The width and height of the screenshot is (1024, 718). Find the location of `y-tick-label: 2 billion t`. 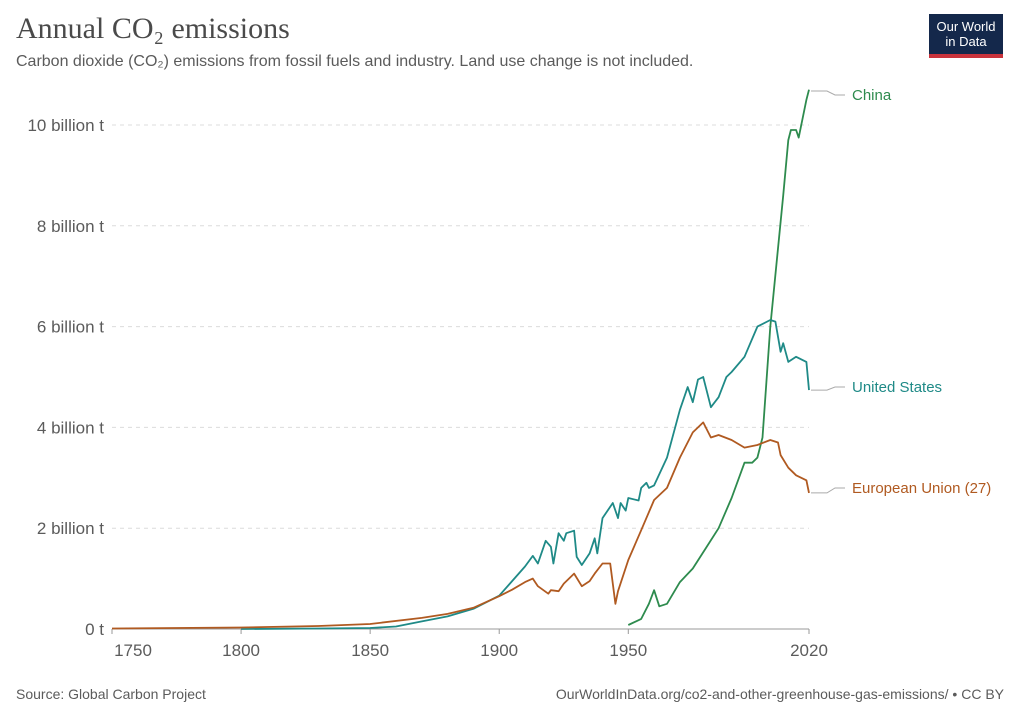

y-tick-label: 2 billion t is located at coordinates (70, 528).